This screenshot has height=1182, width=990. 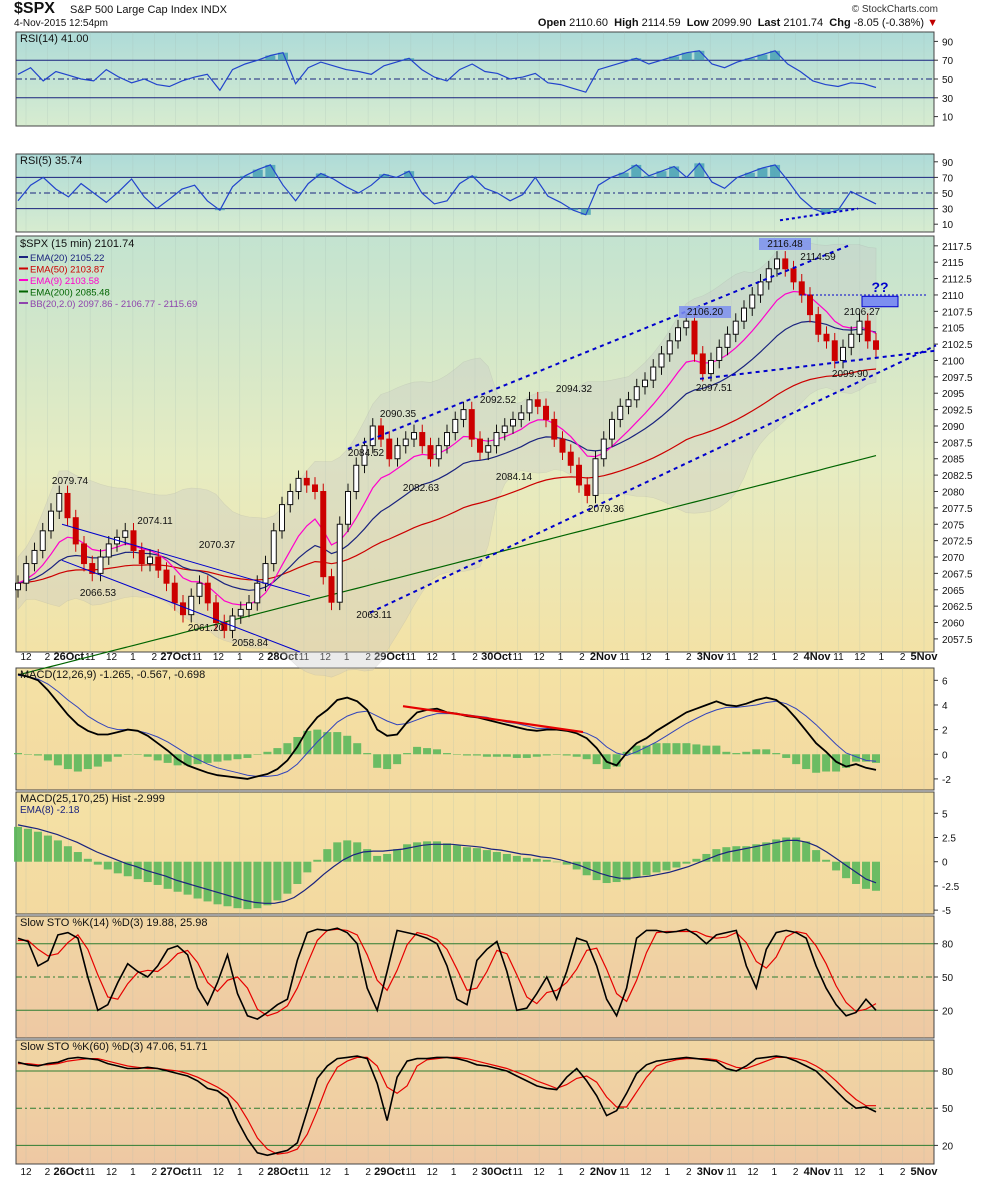 What do you see at coordinates (70, 481) in the screenshot?
I see `price-annotation: 2079.74` at bounding box center [70, 481].